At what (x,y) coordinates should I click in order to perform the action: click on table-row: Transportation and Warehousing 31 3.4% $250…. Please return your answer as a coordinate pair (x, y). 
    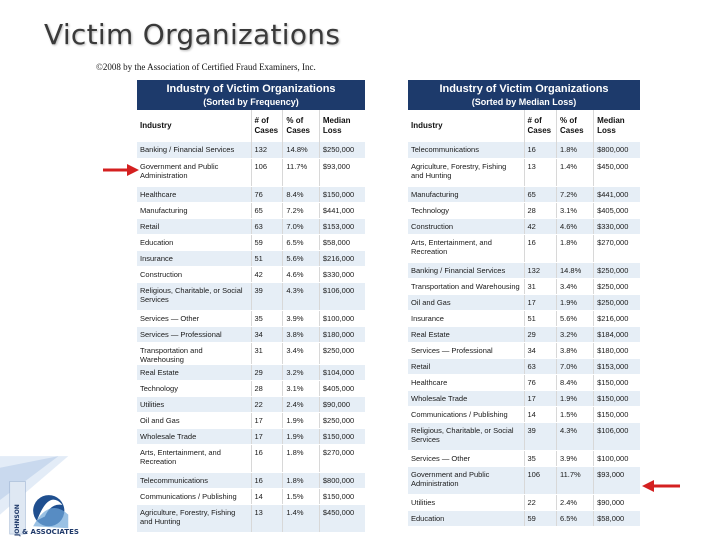
    Looking at the image, I should click on (524, 286).